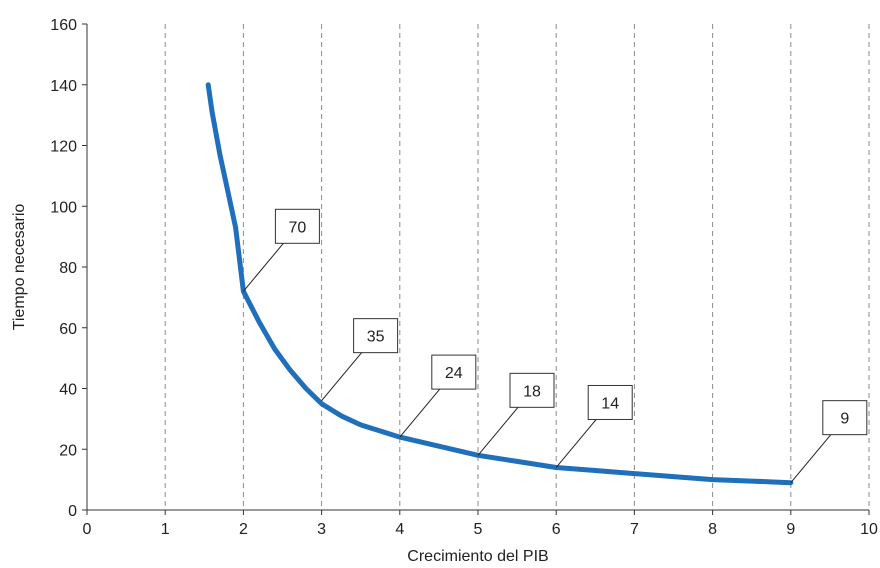 The width and height of the screenshot is (880, 568). I want to click on y-tick-label-0: 0, so click(72, 511).